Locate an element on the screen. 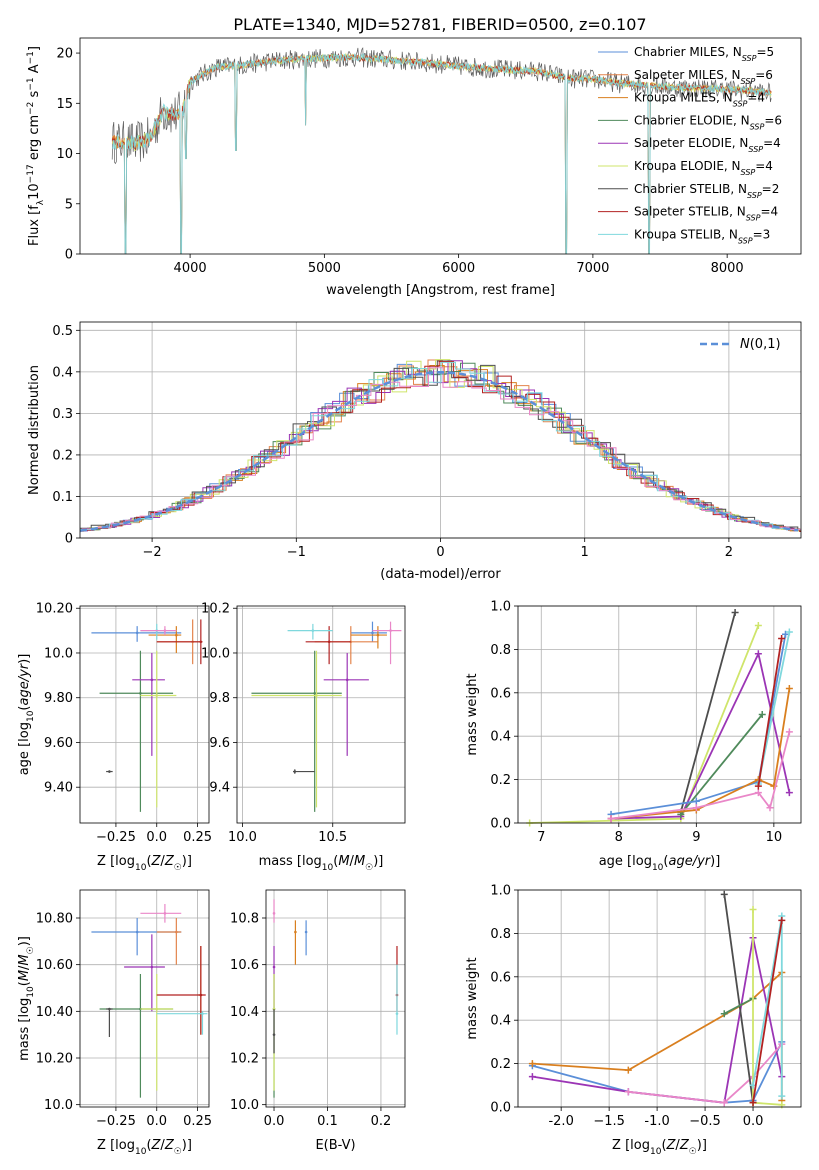 This screenshot has height=1170, width=819. legend-count: =4 is located at coordinates (756, 98).